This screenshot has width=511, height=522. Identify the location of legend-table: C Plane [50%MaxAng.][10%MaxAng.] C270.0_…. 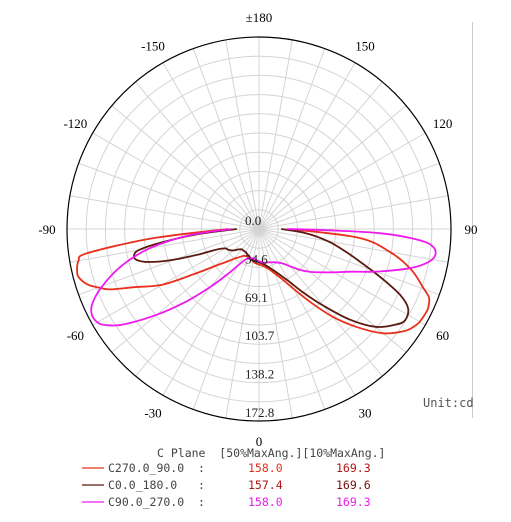
(233, 477).